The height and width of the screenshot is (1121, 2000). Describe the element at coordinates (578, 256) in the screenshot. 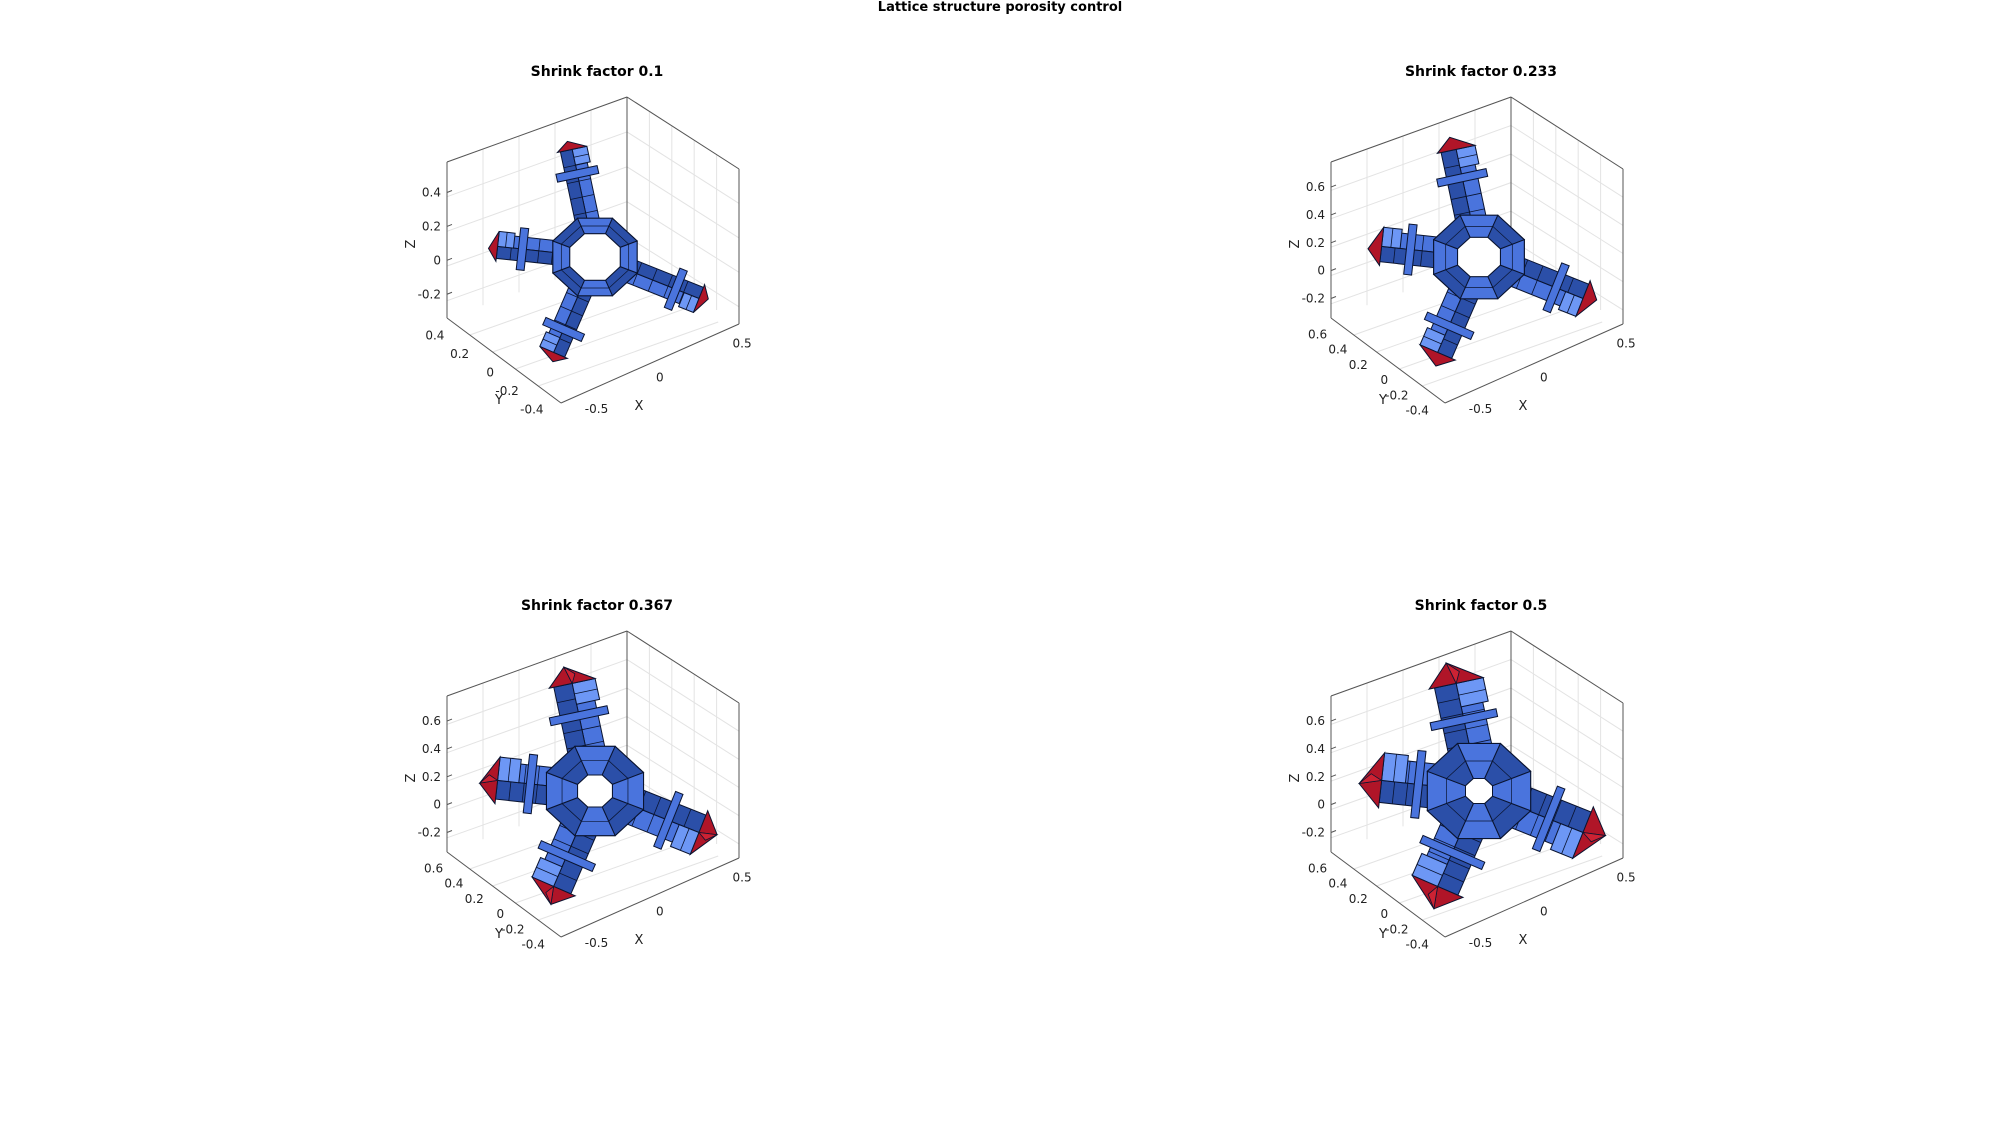

I see `plot-area: -0.200.20.4Z0.40.20-0.2-0.4Y-0.500.5X` at that location.